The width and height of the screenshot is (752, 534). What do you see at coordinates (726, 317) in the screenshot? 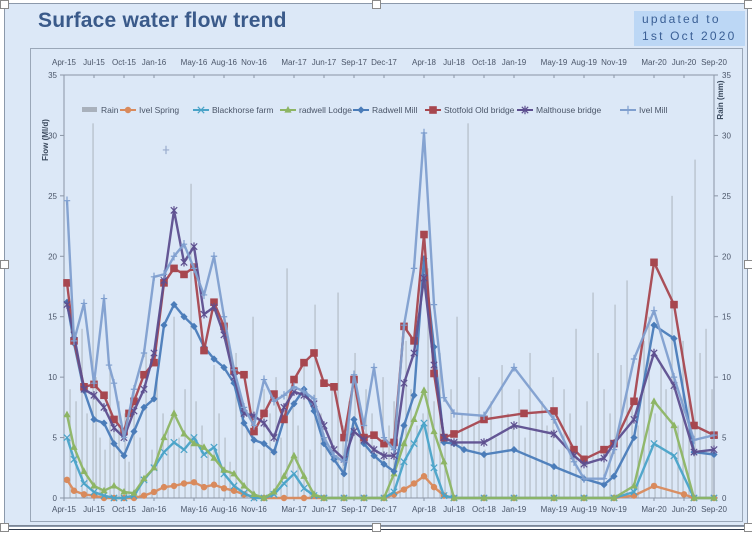
I see `y2-tick-label: 15` at bounding box center [726, 317].